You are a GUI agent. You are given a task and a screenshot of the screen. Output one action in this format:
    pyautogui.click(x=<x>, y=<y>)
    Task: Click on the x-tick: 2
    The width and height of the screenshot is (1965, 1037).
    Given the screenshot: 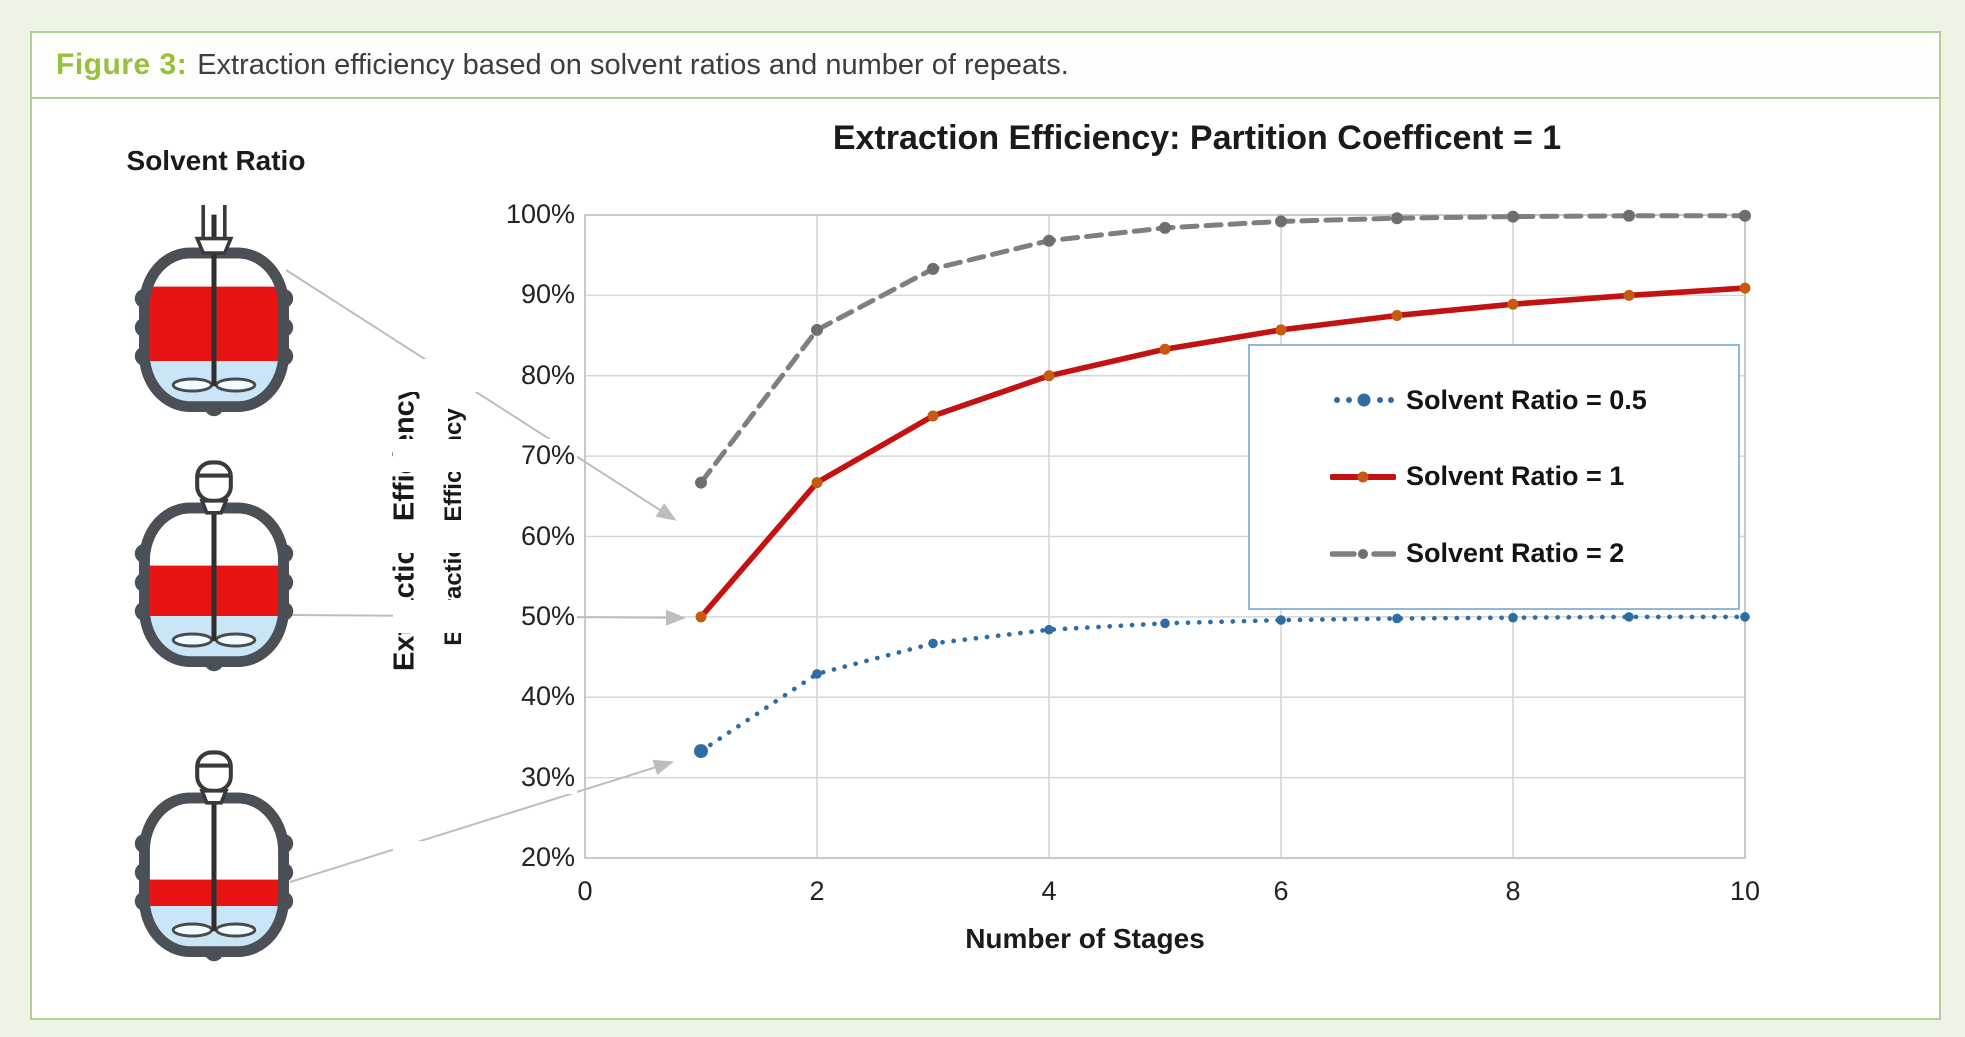 What is the action you would take?
    pyautogui.click(x=817, y=891)
    